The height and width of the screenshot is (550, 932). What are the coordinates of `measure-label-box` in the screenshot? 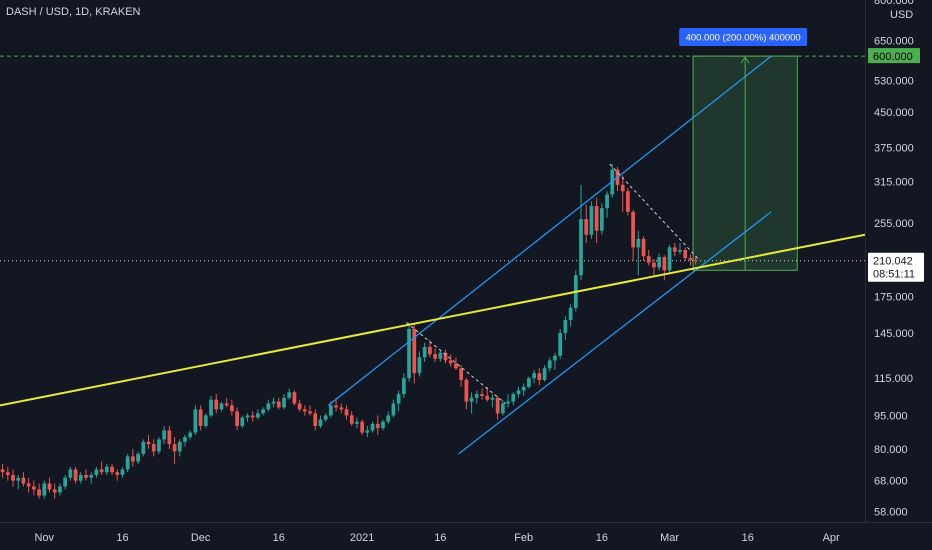 It's located at (743, 37).